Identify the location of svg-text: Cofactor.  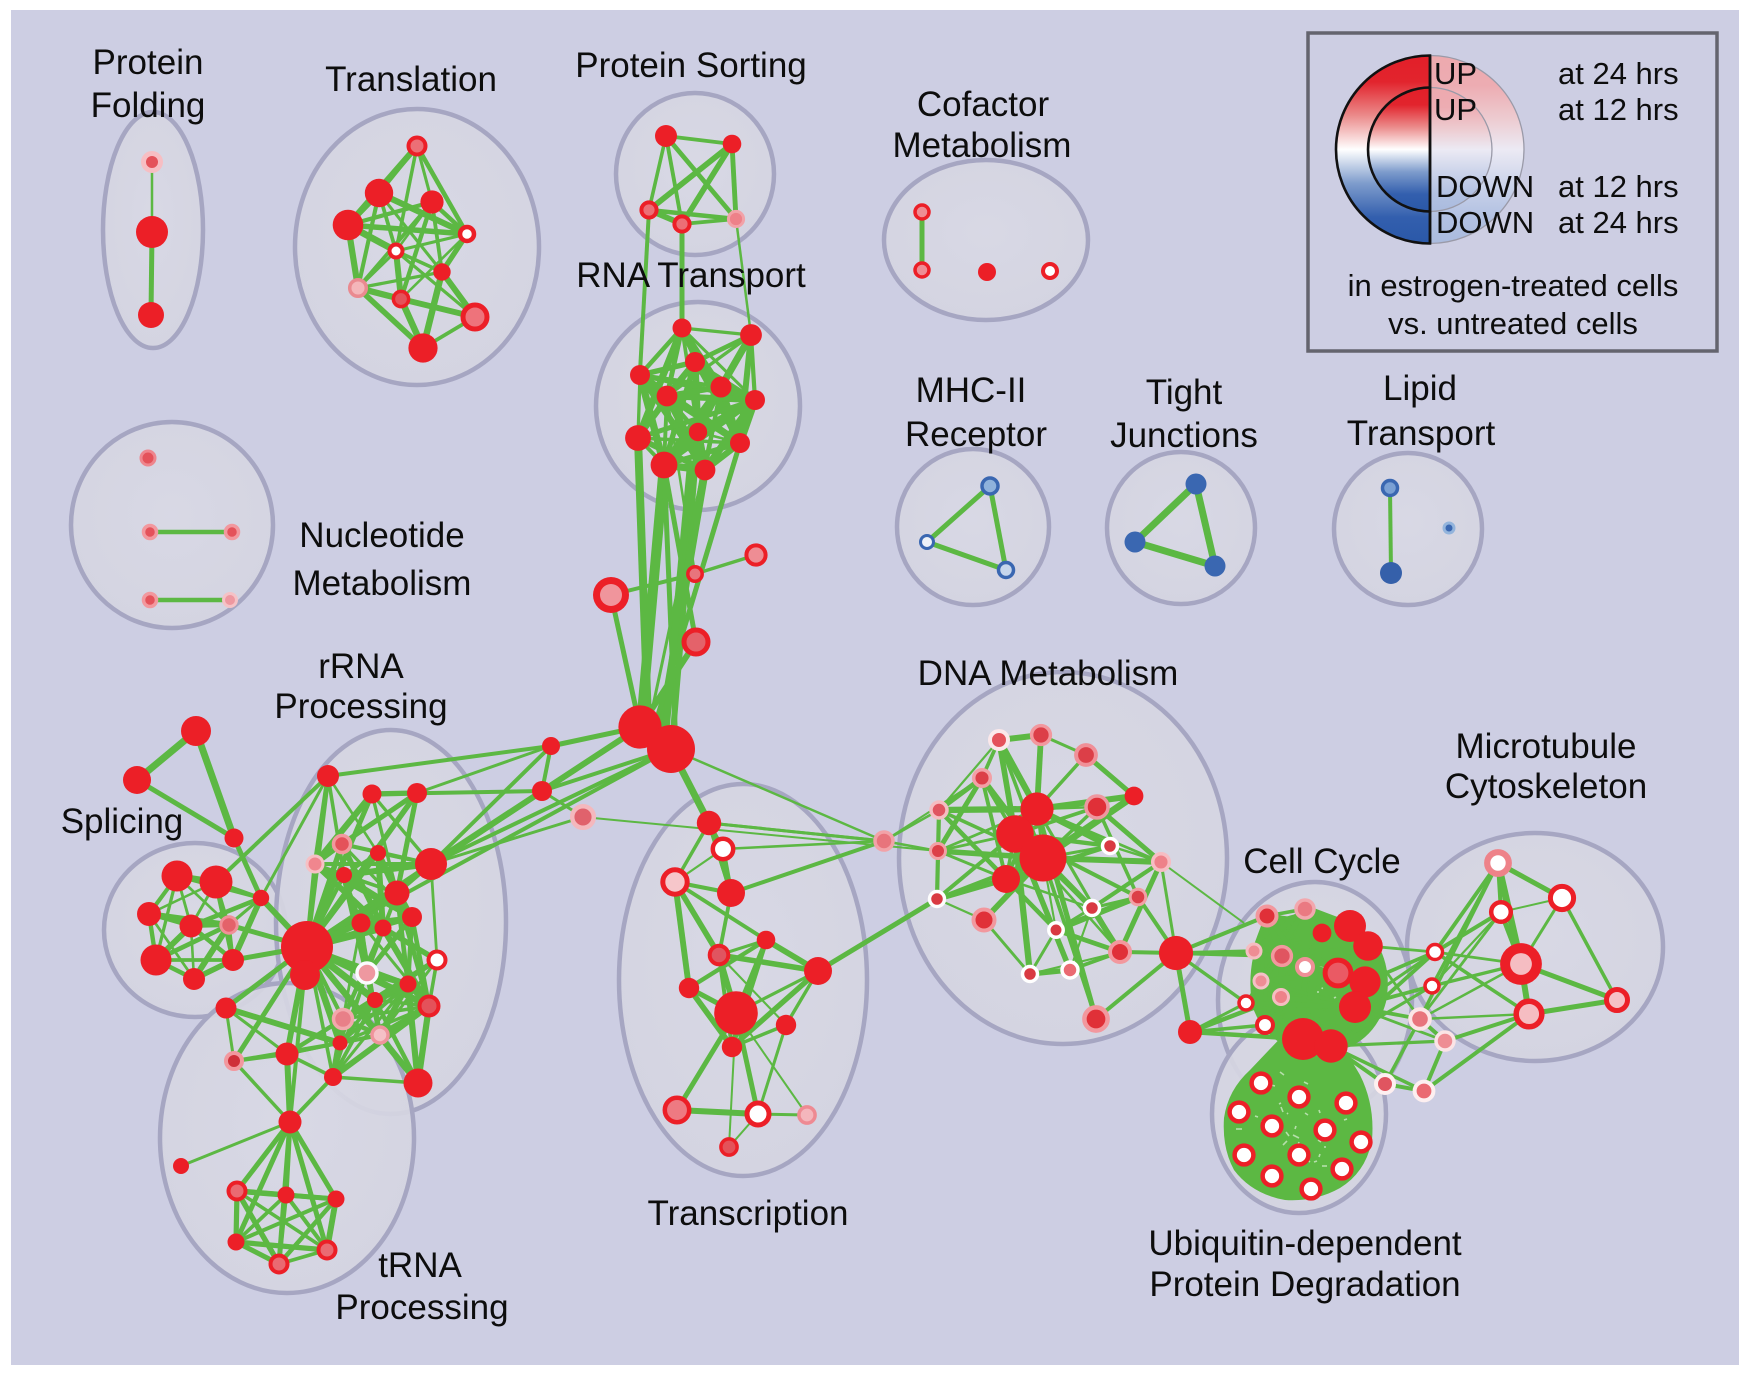
(983, 104).